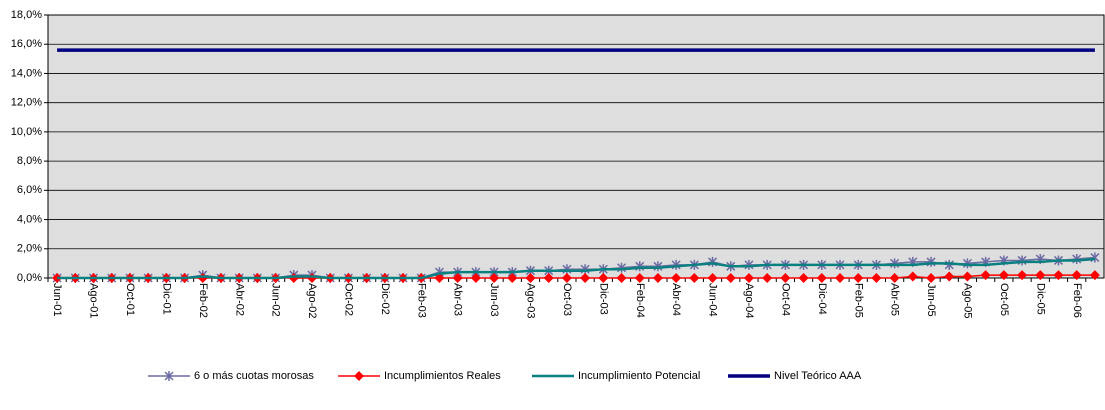  I want to click on y-tick-label: 6,0%, so click(29, 190).